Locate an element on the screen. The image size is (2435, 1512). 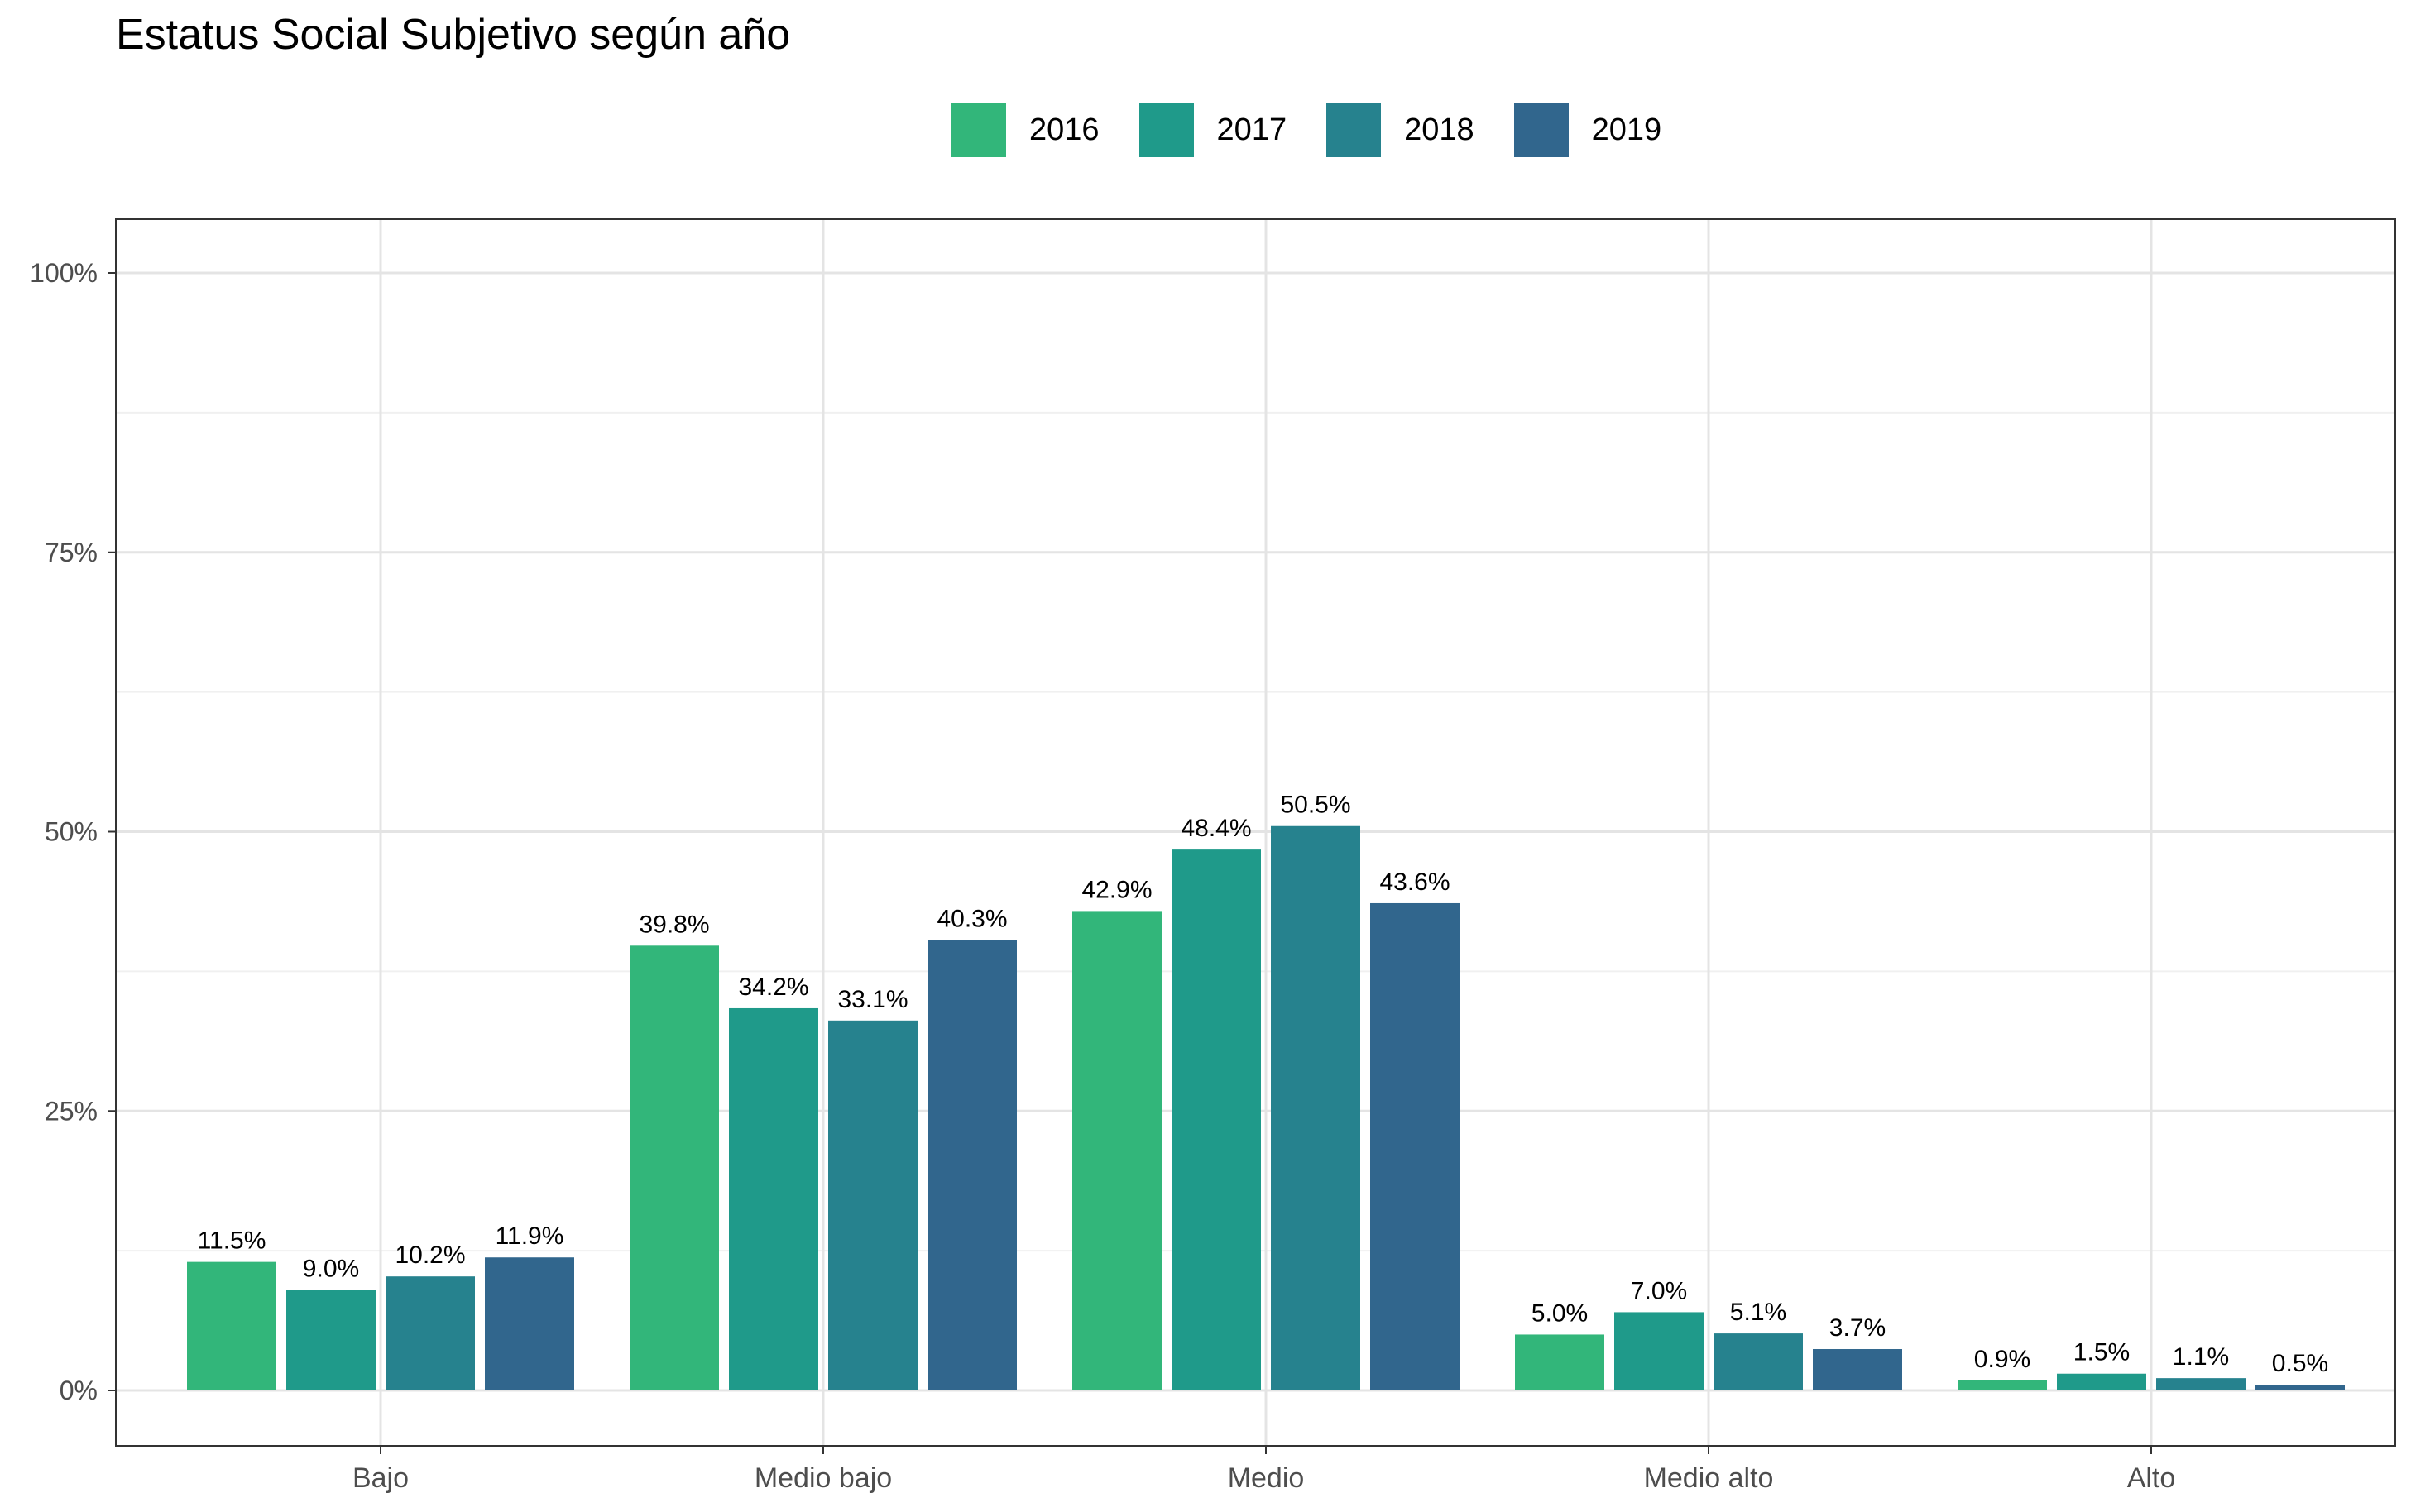
legend: 2016 2017 2018 2019 is located at coordinates (1326, 130).